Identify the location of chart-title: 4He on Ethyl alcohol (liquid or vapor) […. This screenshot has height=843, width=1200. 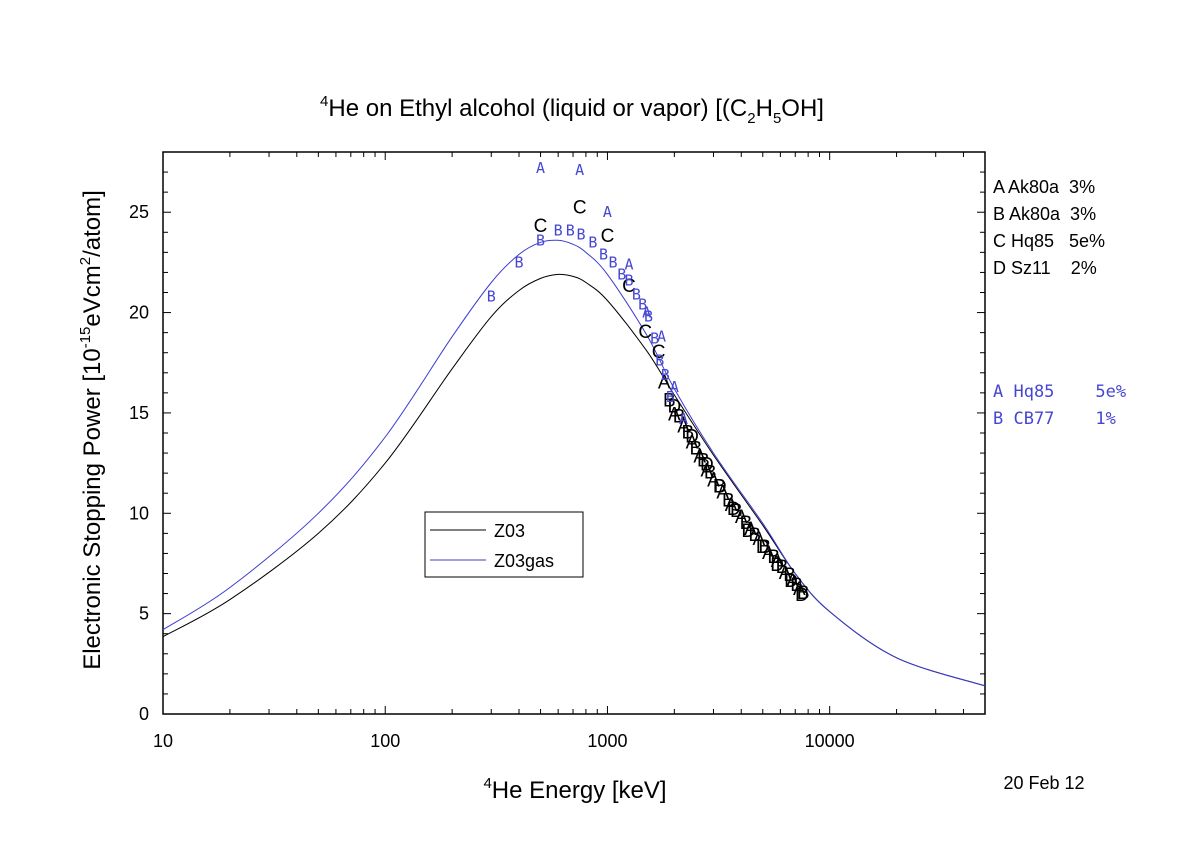
(572, 110).